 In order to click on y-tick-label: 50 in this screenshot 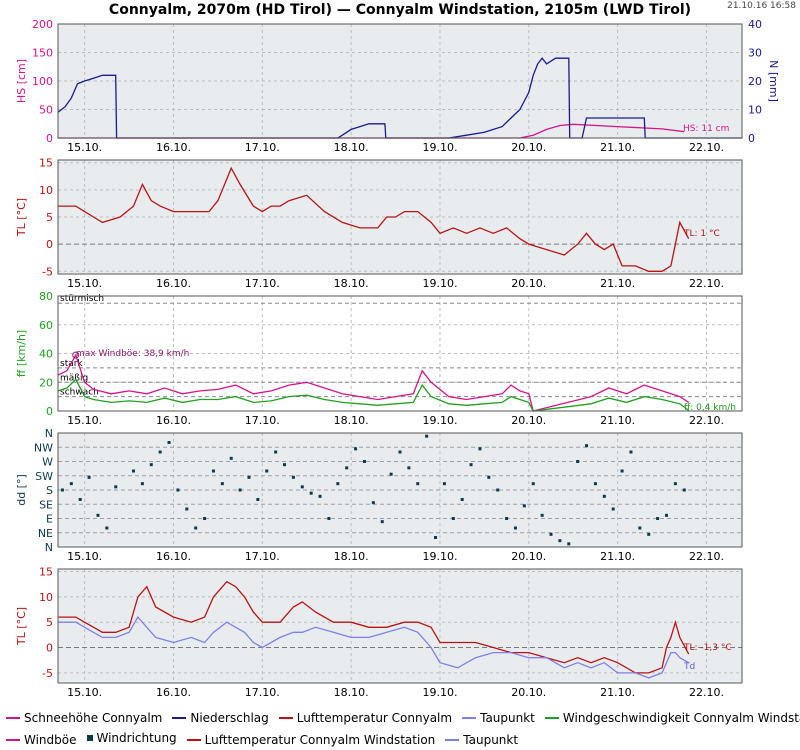, I will do `click(46, 110)`.